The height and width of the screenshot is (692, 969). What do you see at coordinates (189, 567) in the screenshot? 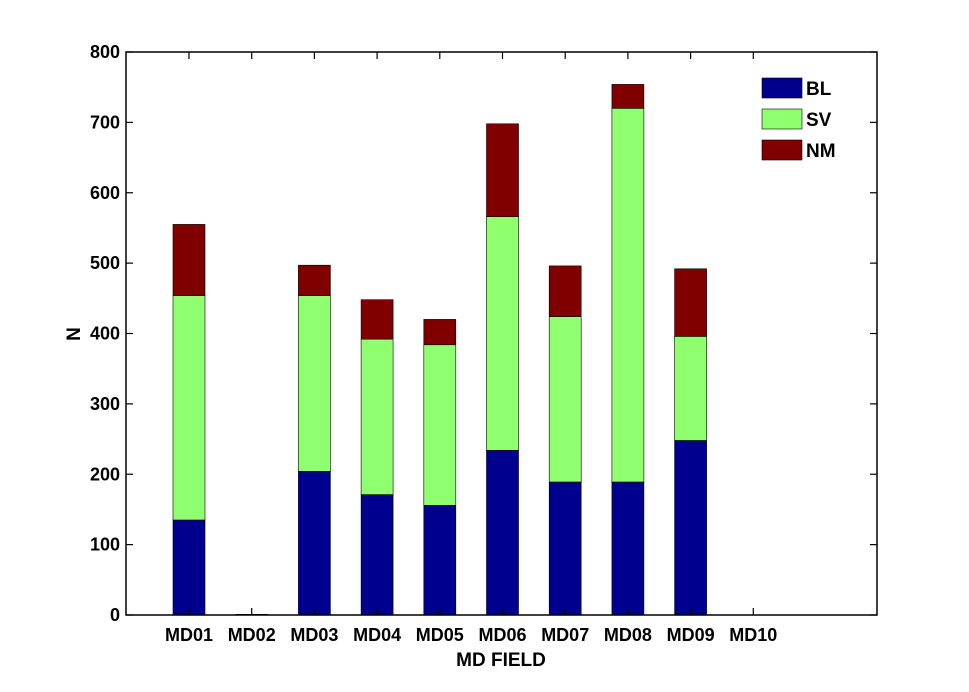
I see `bar-bl-md01` at bounding box center [189, 567].